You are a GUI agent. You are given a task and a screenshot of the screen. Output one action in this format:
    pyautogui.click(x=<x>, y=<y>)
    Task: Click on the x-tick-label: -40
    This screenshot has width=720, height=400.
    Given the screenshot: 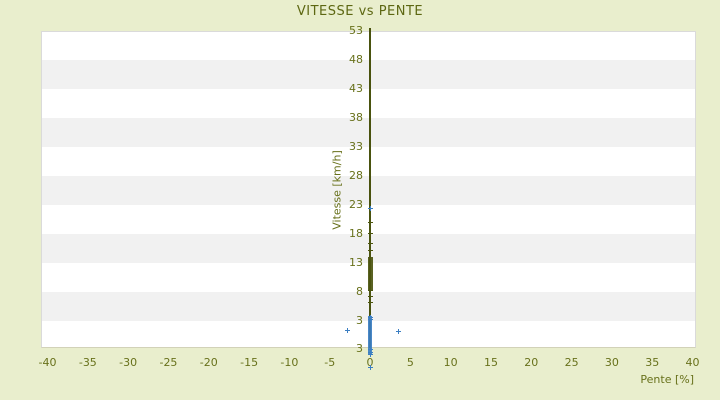 What is the action you would take?
    pyautogui.click(x=47, y=362)
    